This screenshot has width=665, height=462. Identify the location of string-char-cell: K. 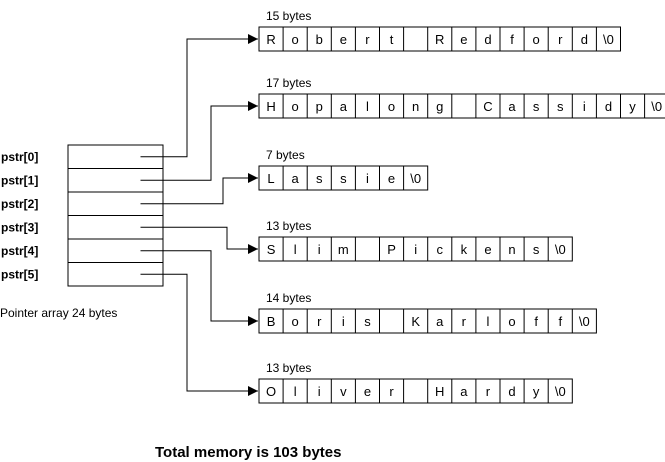
(415, 321).